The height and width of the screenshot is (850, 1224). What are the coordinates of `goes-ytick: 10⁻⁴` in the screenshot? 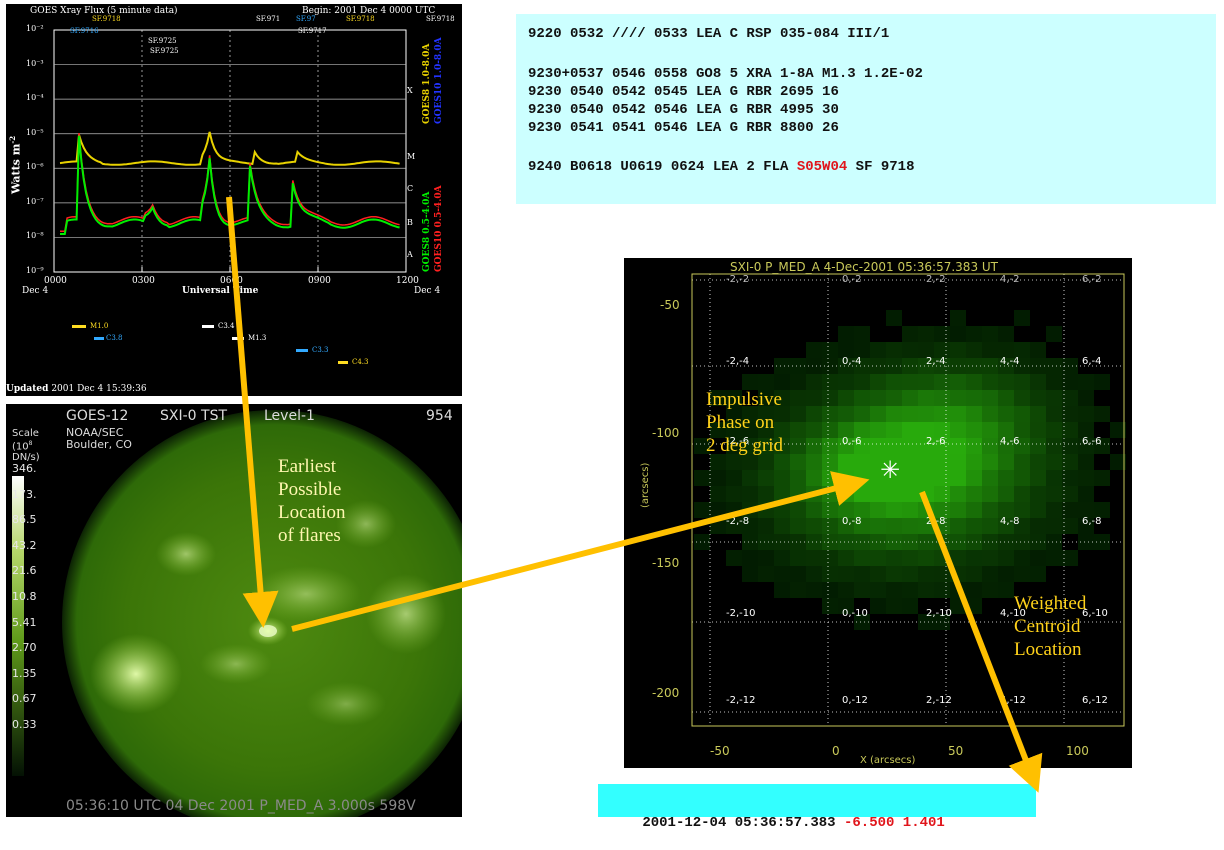 It's located at (35, 98).